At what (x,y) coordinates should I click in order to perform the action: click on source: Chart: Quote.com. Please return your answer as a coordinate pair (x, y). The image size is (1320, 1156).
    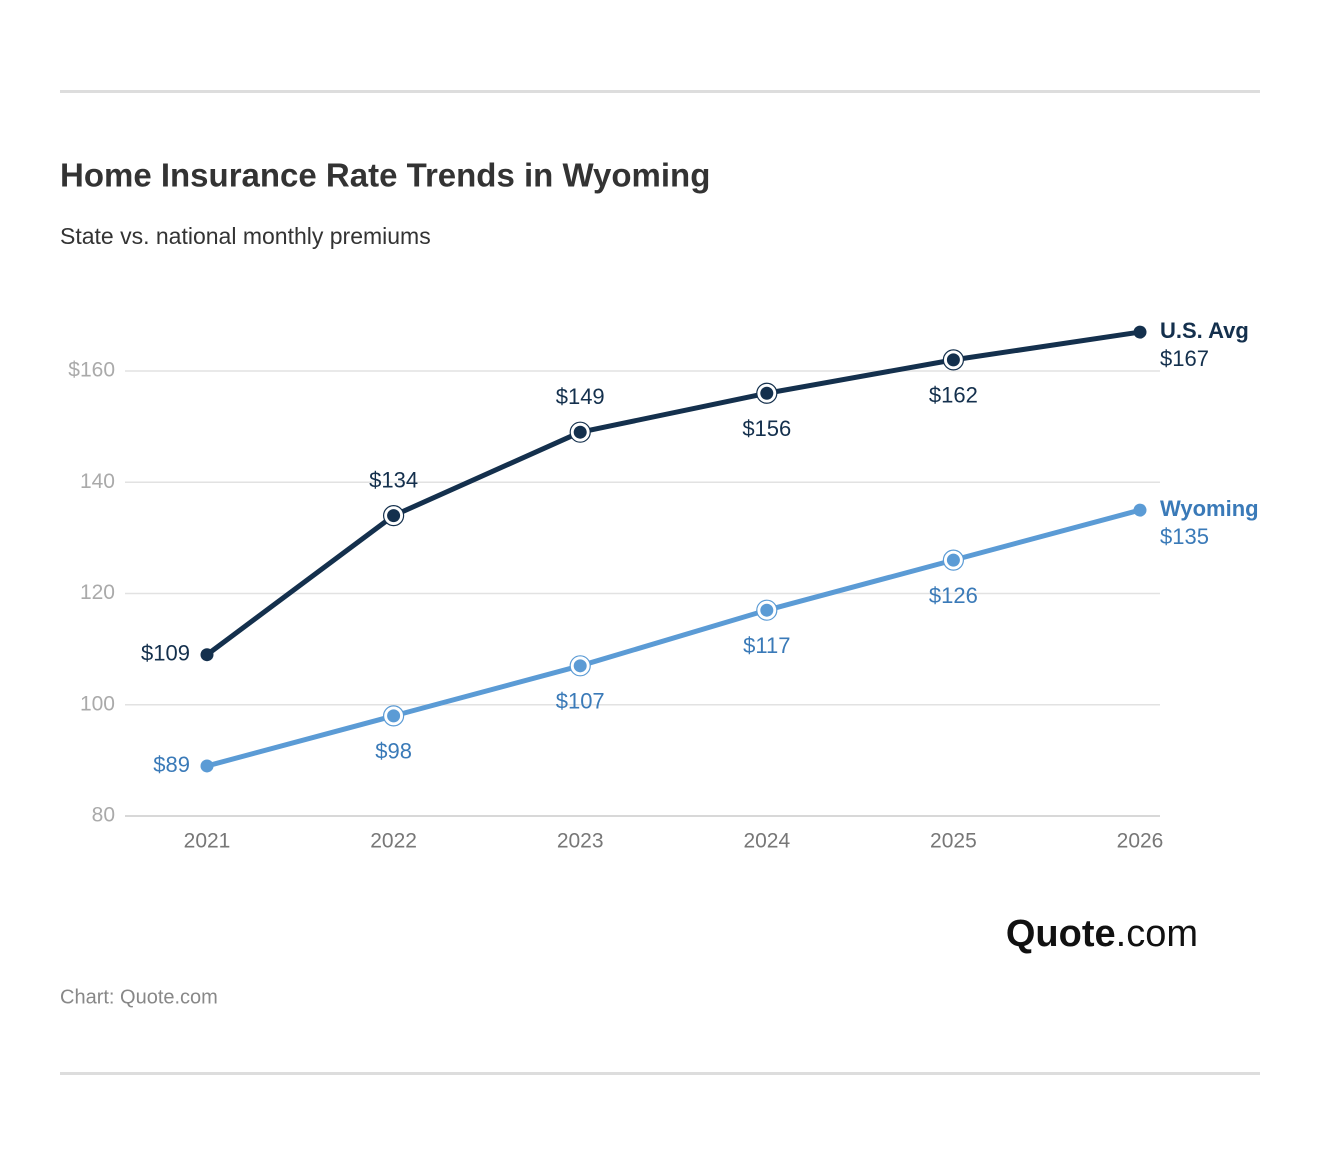
    Looking at the image, I should click on (139, 997).